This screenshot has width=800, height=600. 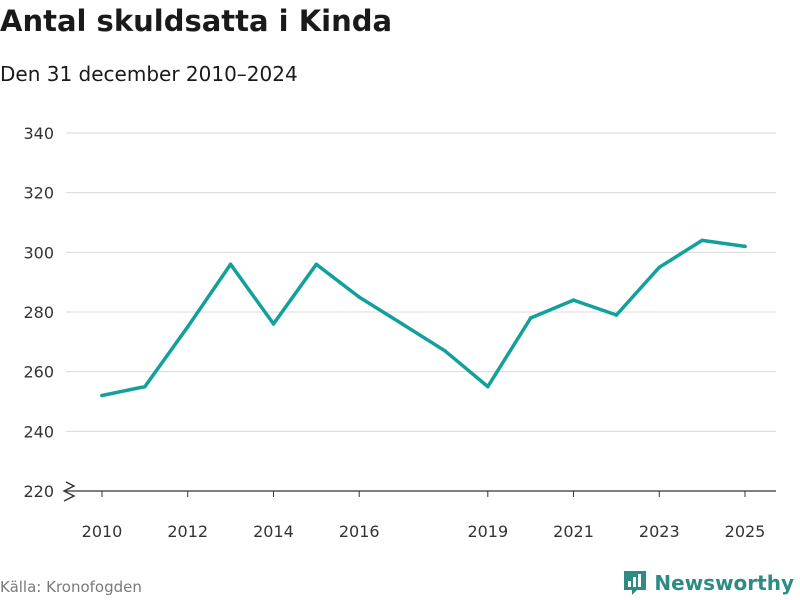 What do you see at coordinates (487, 531) in the screenshot?
I see `x-tick-label: 2019` at bounding box center [487, 531].